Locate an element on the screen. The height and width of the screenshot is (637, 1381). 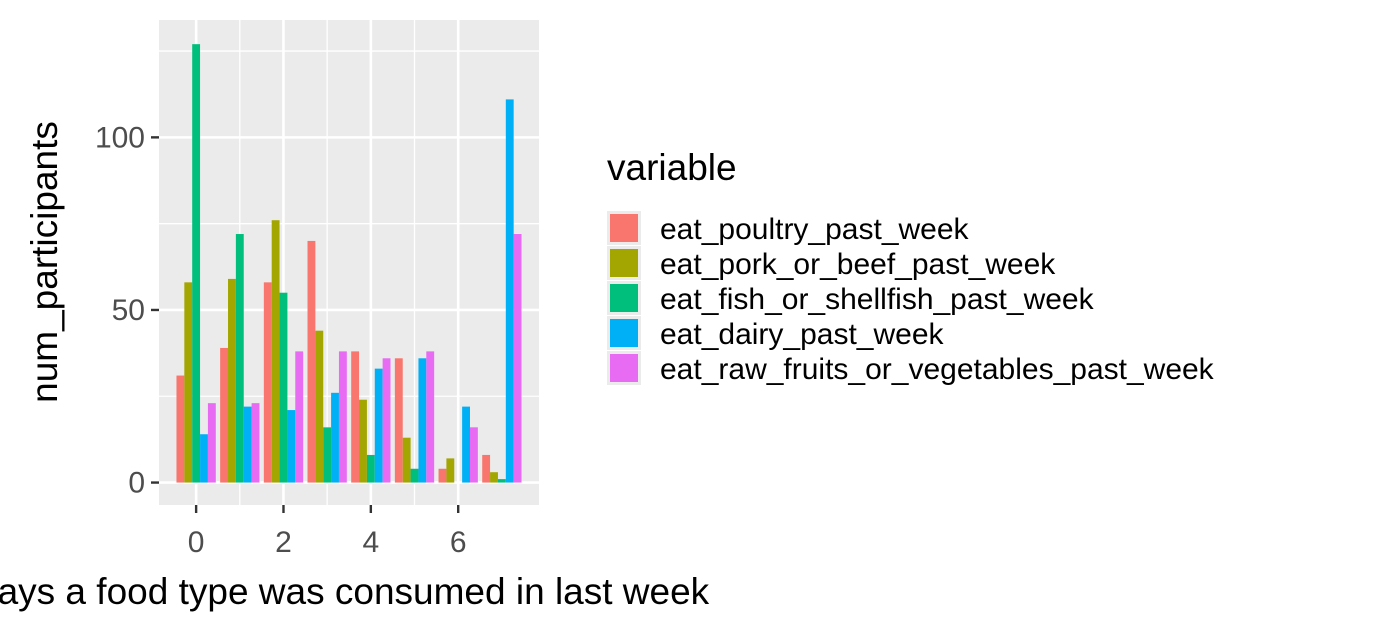
x-tick-label: 4 is located at coordinates (370, 542).